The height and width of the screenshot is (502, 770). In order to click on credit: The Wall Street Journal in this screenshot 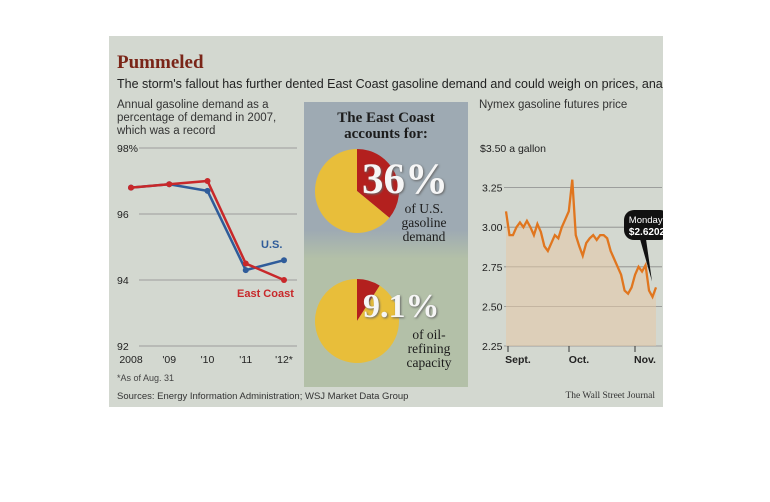, I will do `click(610, 396)`.